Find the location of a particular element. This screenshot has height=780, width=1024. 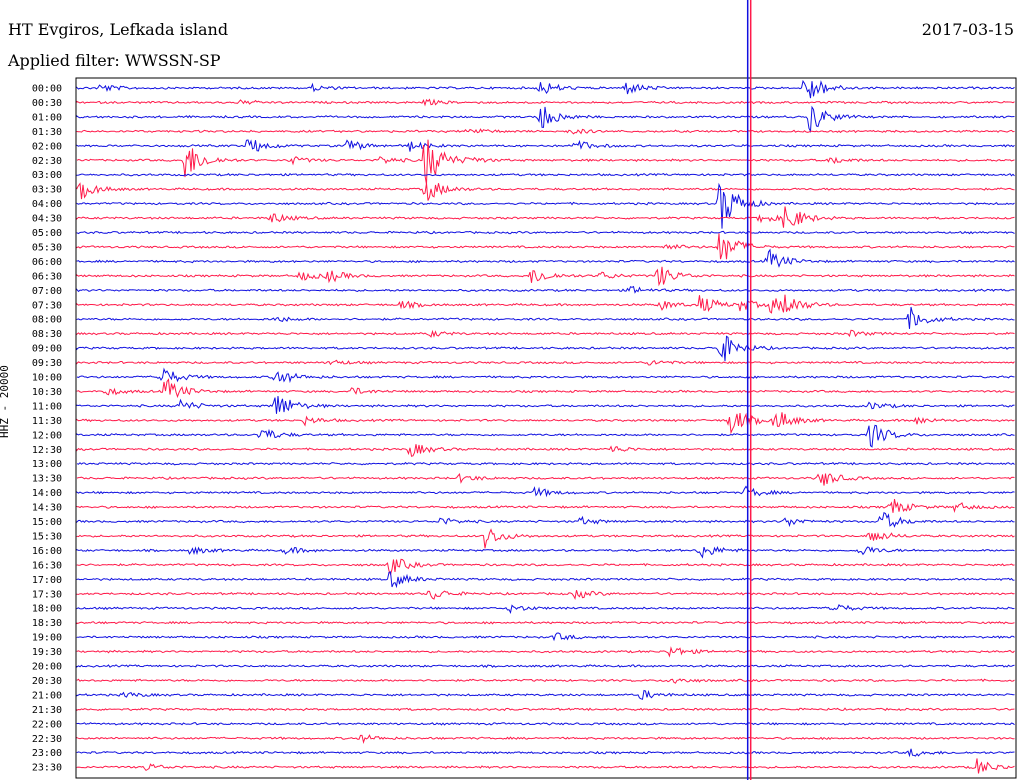

row-time-label: 02:00 is located at coordinates (47, 146).